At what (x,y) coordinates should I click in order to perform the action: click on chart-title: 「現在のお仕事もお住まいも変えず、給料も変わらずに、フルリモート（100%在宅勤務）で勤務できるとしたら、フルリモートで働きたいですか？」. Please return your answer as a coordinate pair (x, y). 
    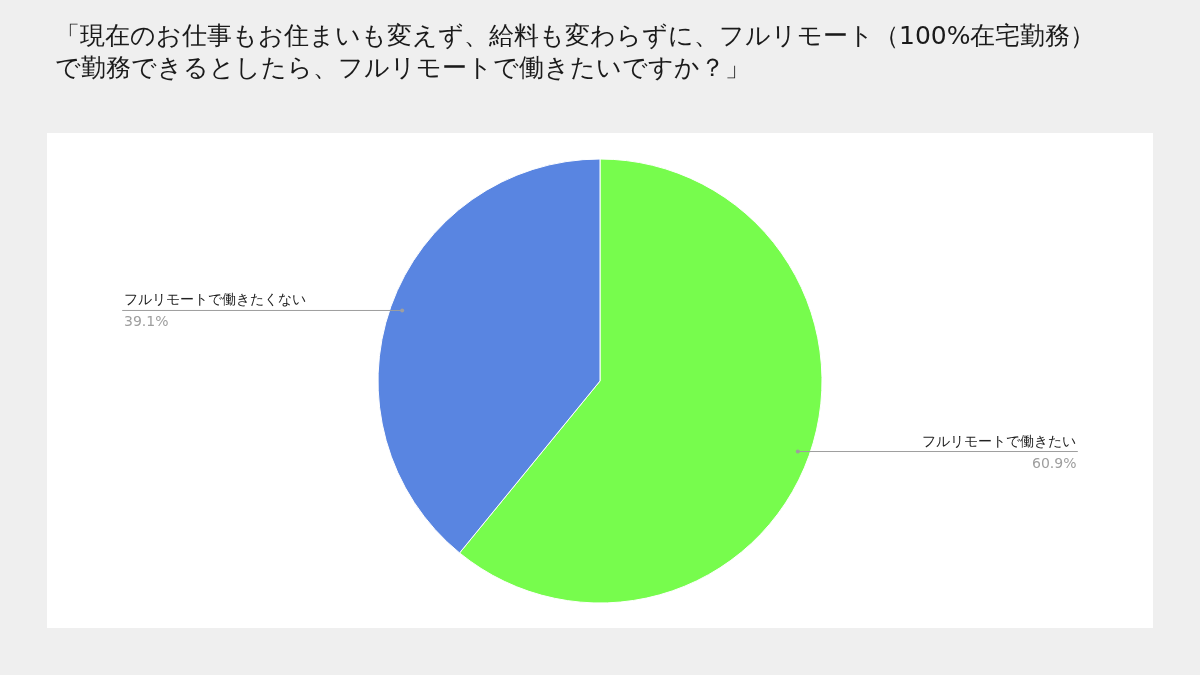
    Looking at the image, I should click on (575, 51).